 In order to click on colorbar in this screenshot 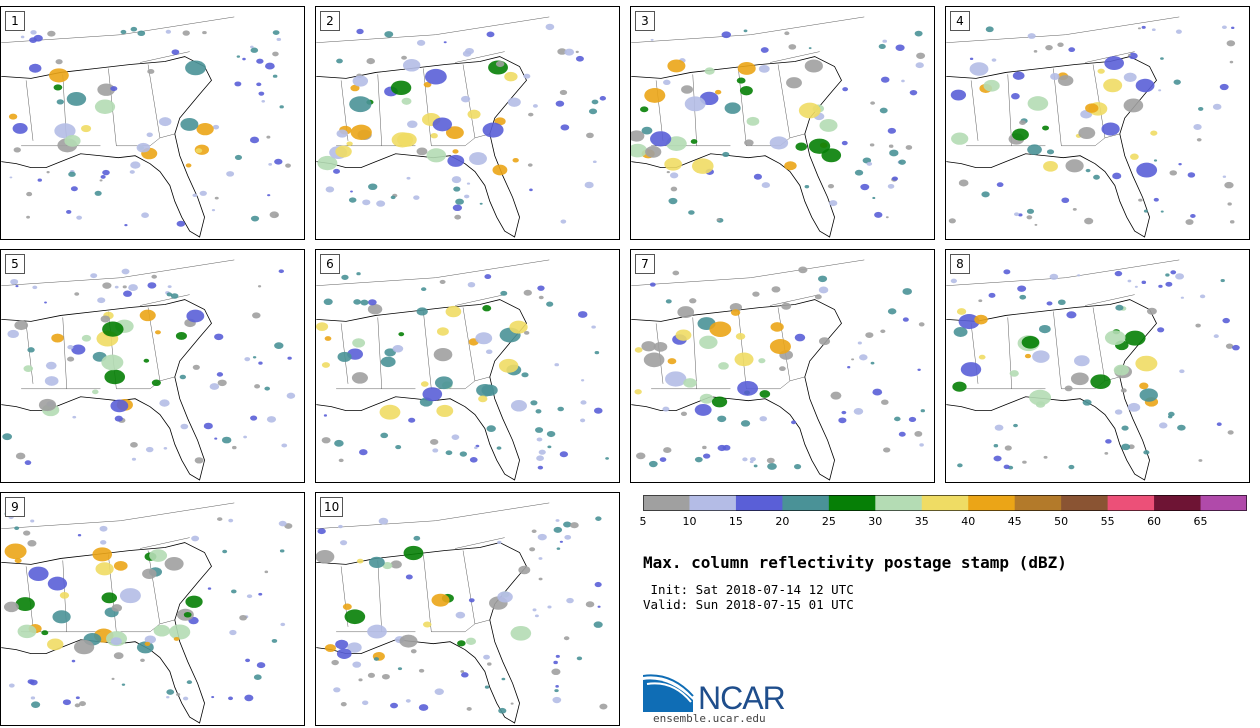, I will do `click(945, 503)`.